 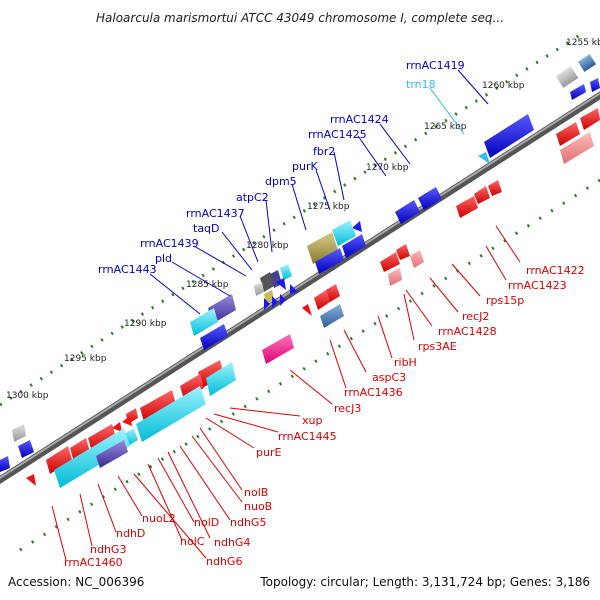 I want to click on gene-label-rrnac1460: rrnAC1460, so click(x=93, y=562).